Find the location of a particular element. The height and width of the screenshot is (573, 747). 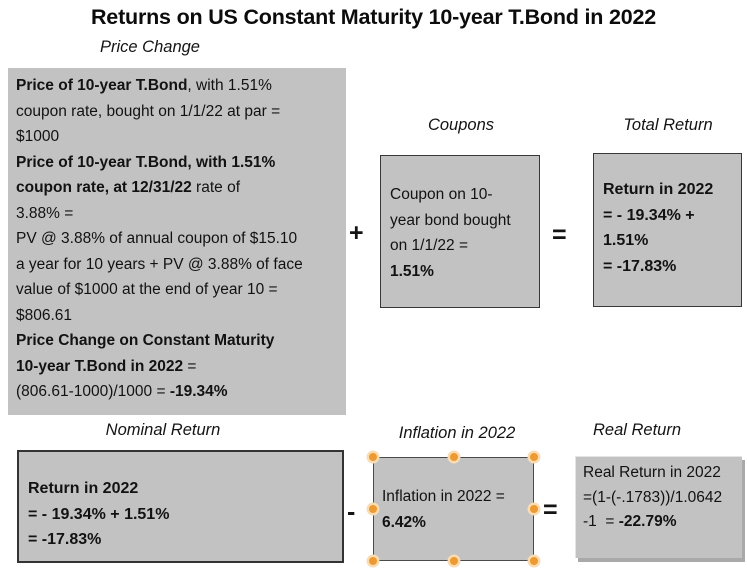

text-line: $1000 is located at coordinates (38, 136).